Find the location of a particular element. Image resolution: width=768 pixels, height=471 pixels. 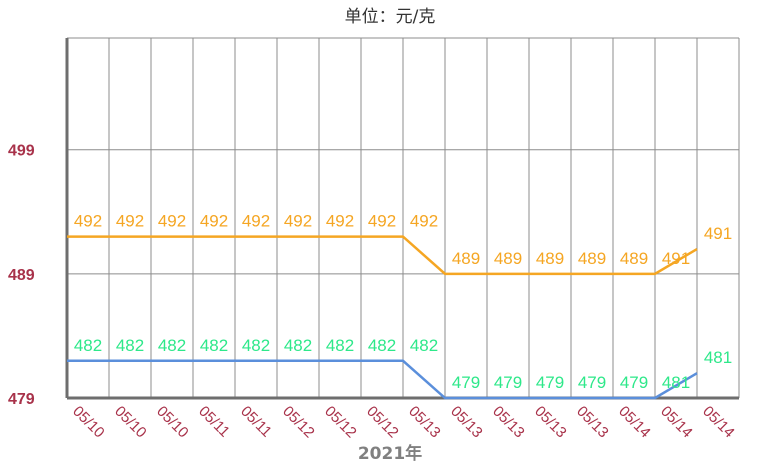

y-tick-label: 479 is located at coordinates (21, 399).